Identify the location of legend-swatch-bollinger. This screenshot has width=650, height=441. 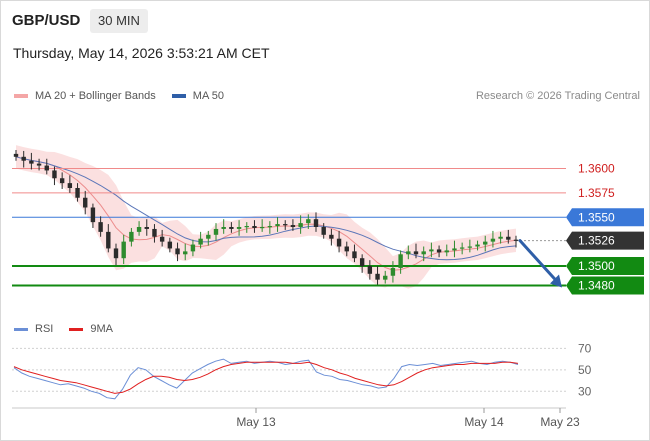
(21, 96).